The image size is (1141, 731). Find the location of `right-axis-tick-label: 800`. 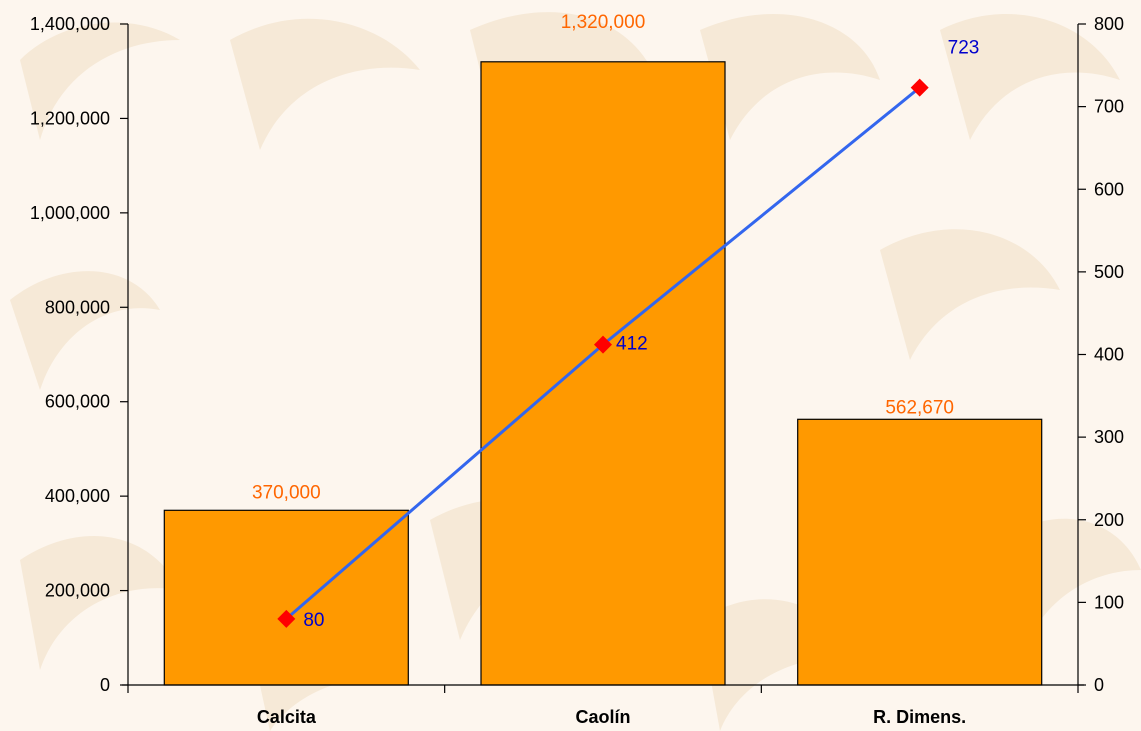

right-axis-tick-label: 800 is located at coordinates (1109, 24).